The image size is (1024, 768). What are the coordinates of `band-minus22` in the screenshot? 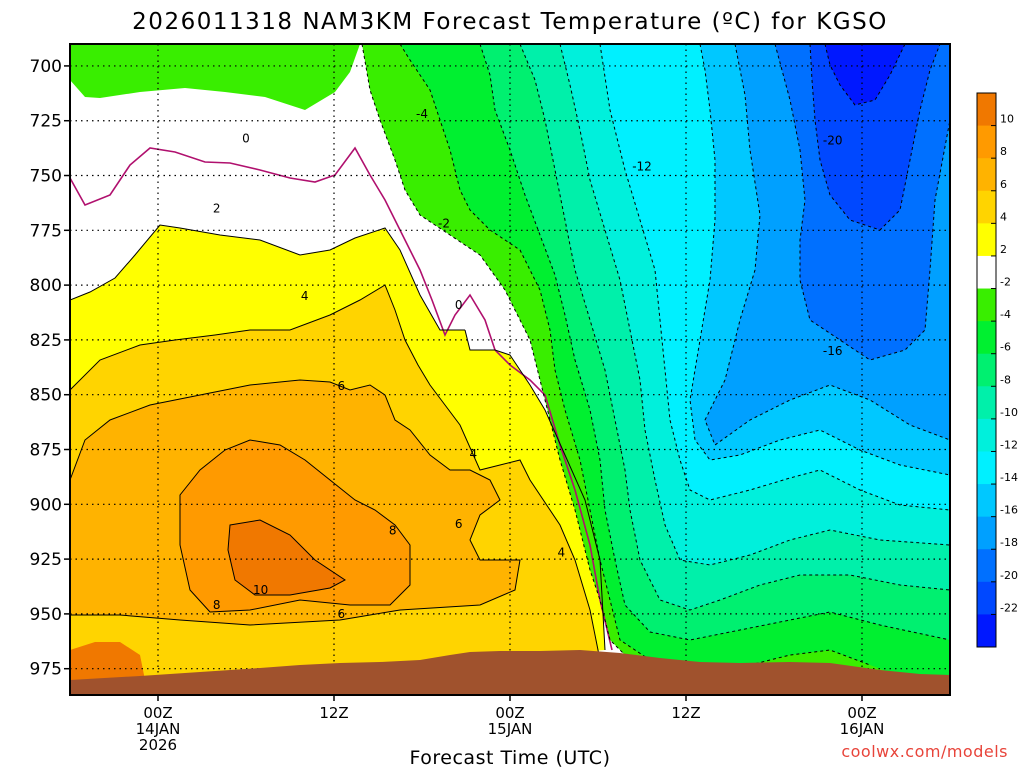 It's located at (865, 74).